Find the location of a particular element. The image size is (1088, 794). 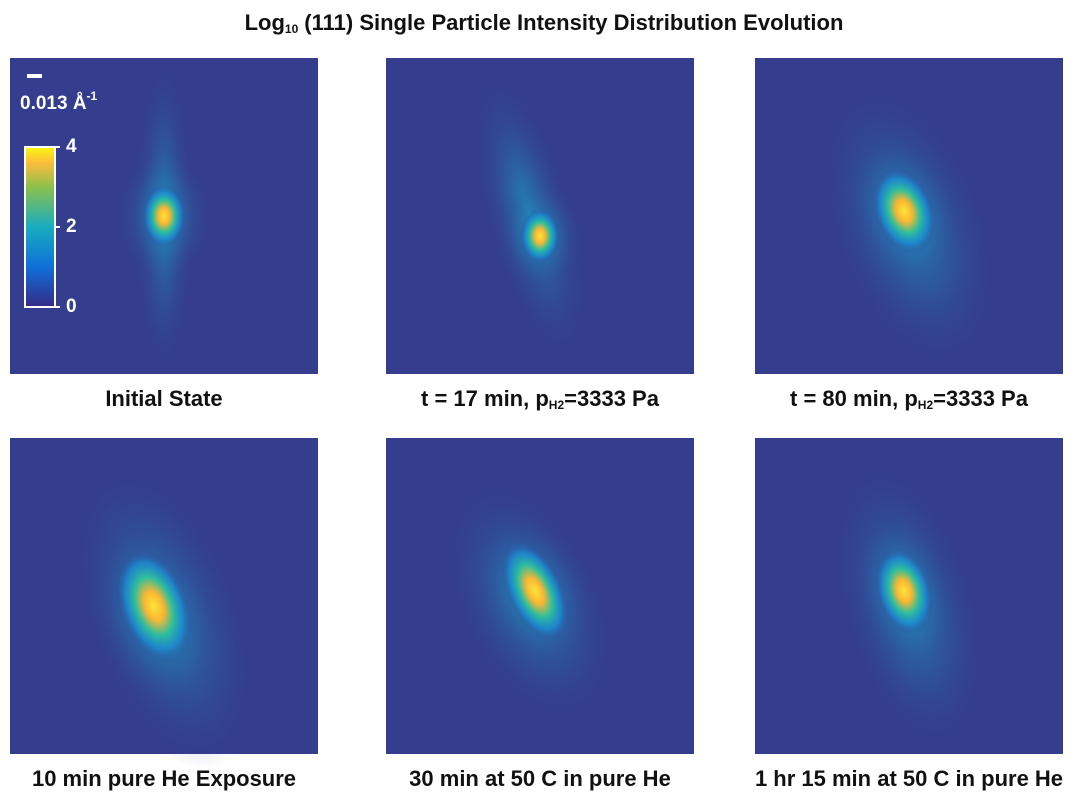

scale-label: 0.013 Å is located at coordinates (53, 103).